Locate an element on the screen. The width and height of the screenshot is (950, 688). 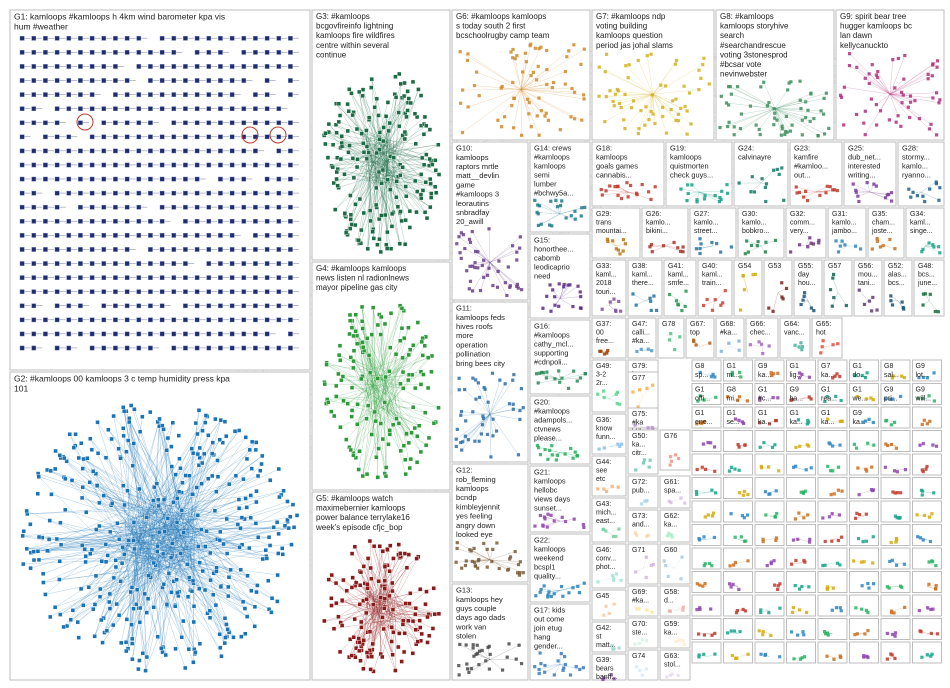
group-label-line: kimbleyjennit is located at coordinates (478, 506).